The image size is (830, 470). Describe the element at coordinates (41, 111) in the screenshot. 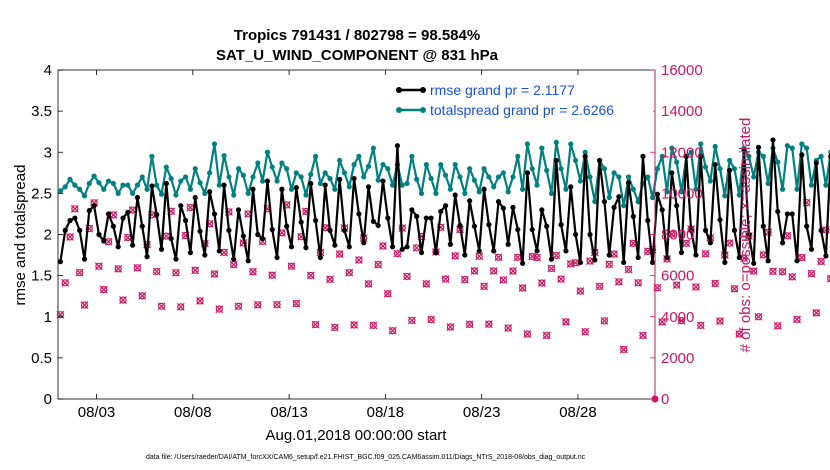

I see `y-tick-label: 3.5` at that location.